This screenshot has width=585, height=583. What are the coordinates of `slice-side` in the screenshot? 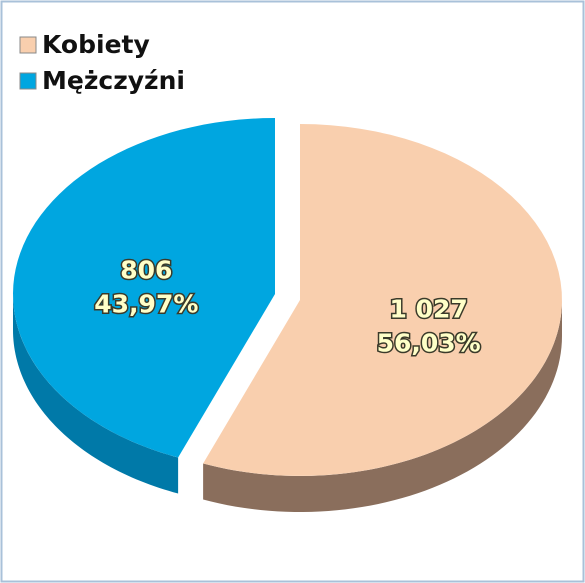 It's located at (96, 394).